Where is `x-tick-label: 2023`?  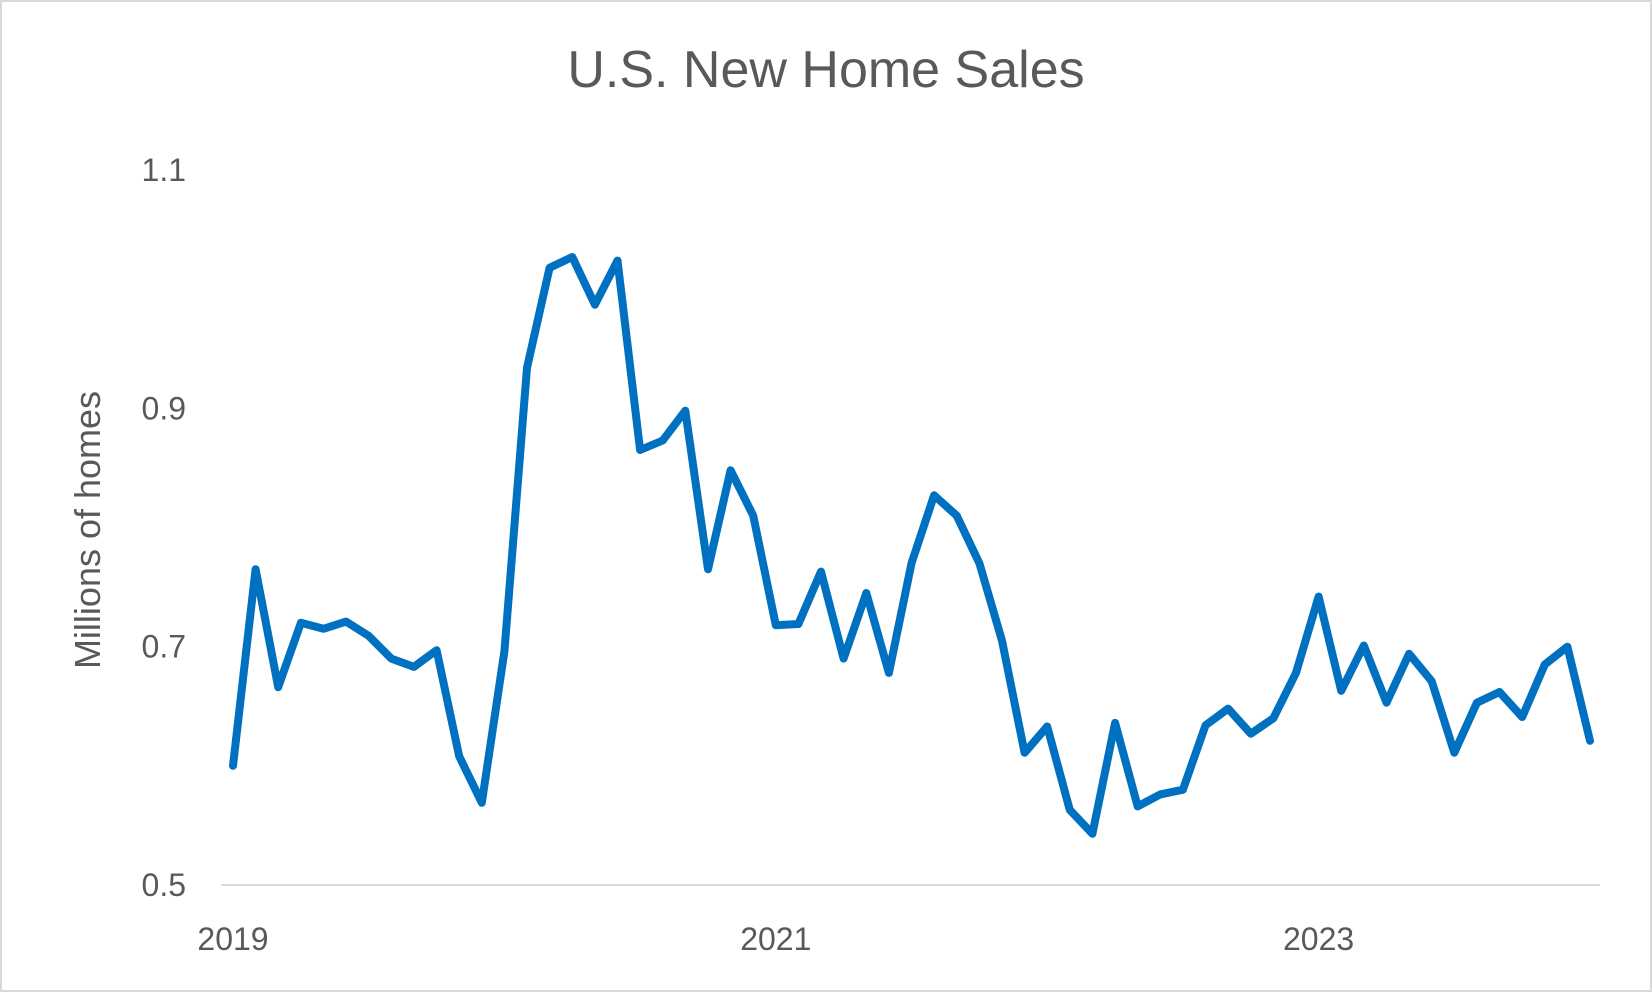 x-tick-label: 2023 is located at coordinates (1318, 939).